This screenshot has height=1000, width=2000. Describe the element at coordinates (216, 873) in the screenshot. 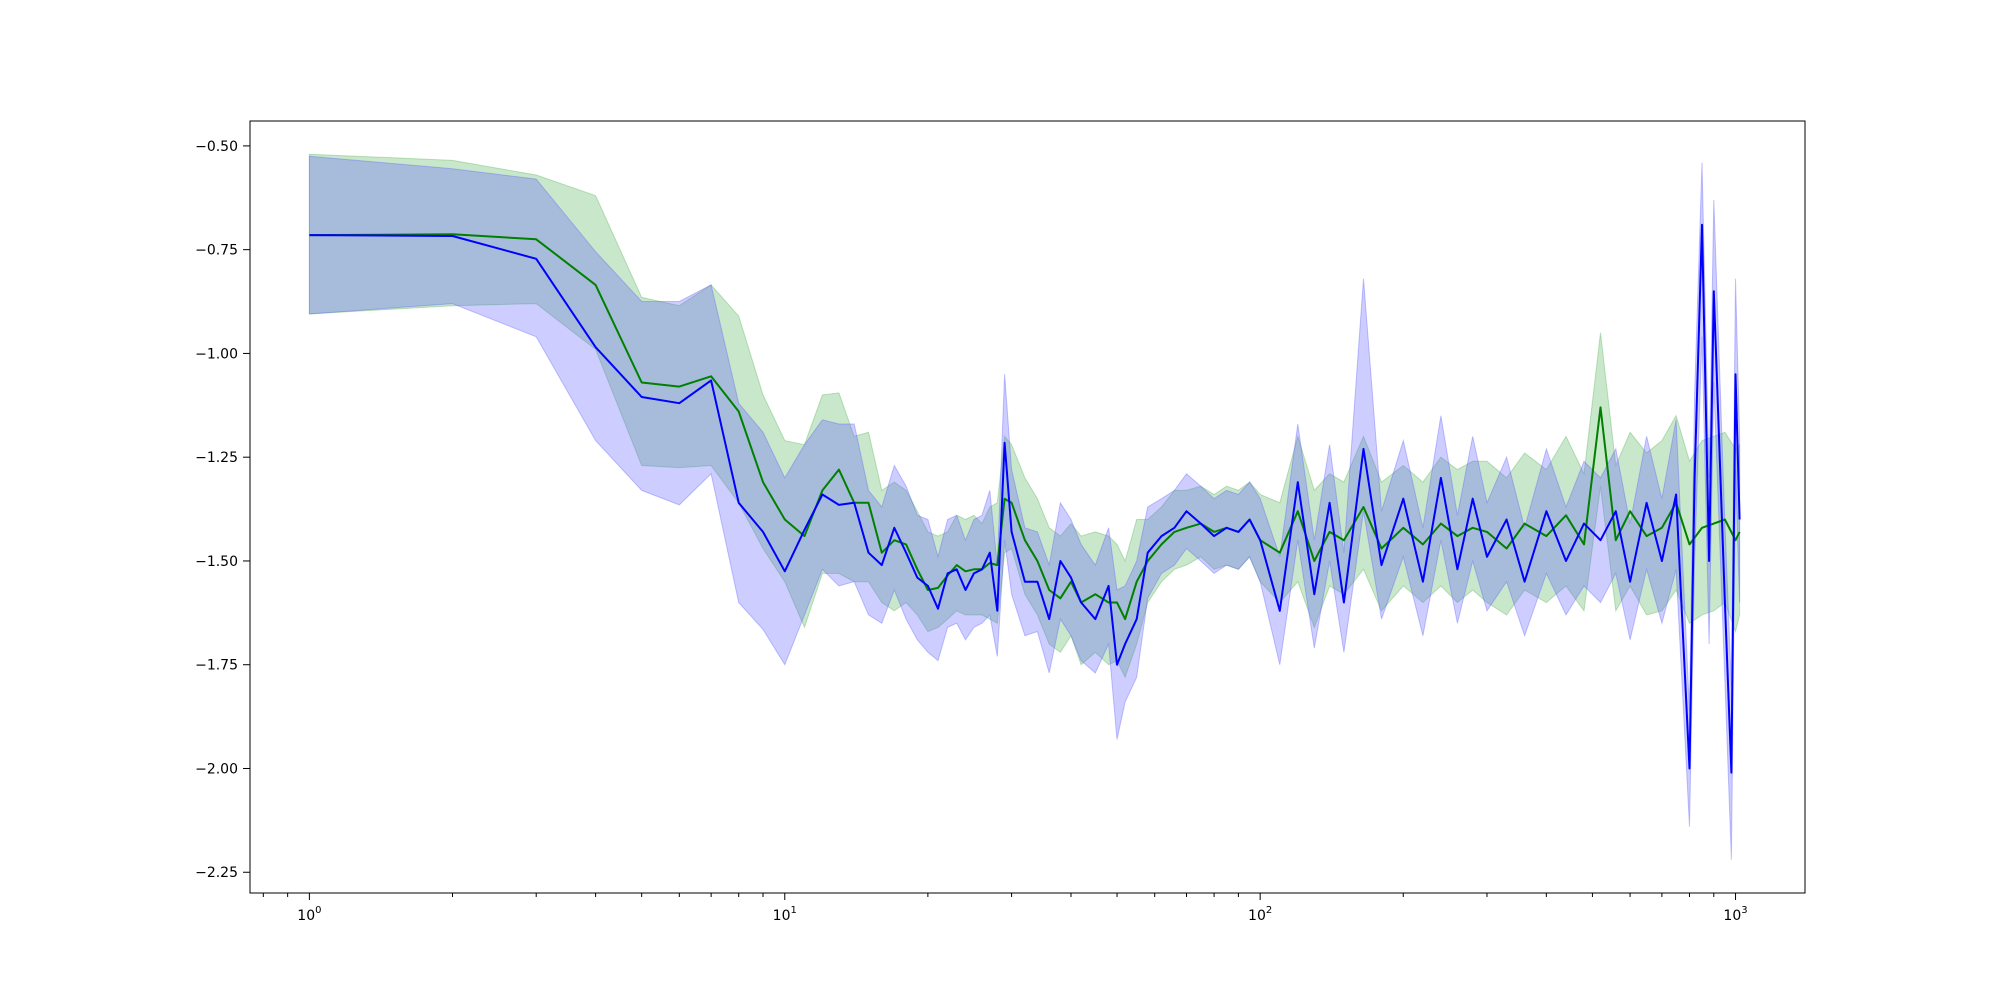

I see `y-tick-label: −2.25` at that location.